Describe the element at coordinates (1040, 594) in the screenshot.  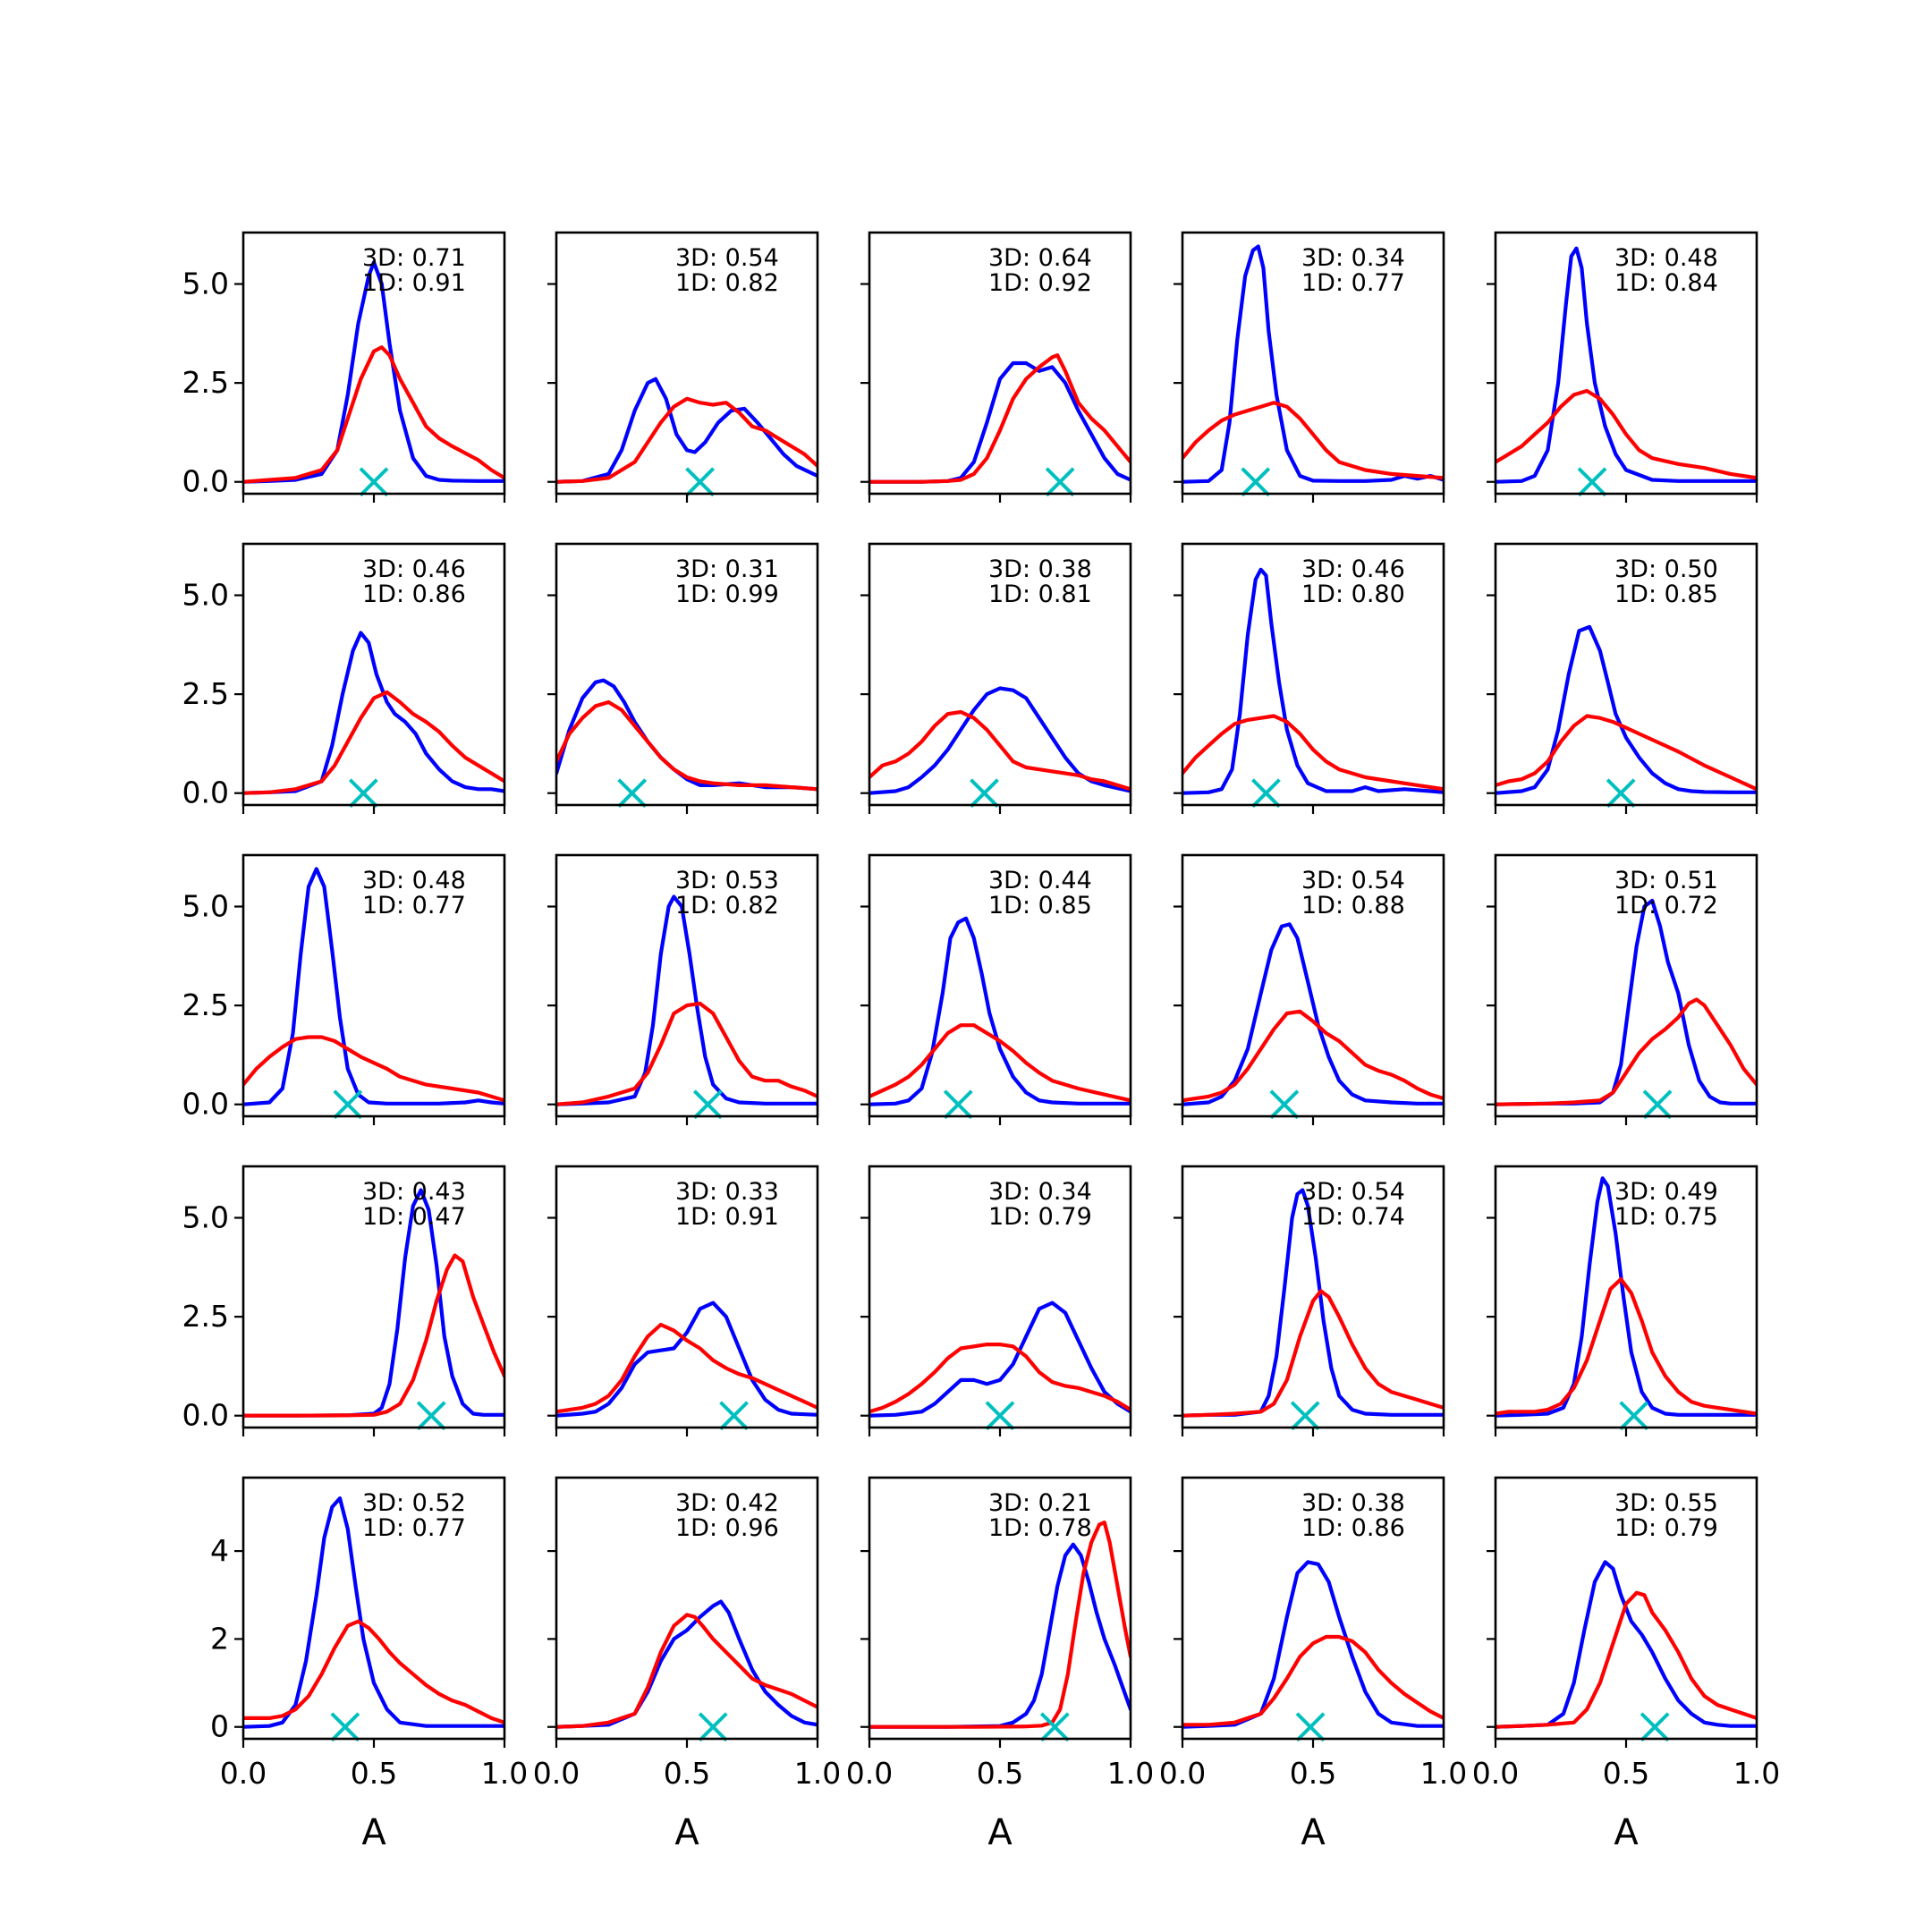
I see `annotation-1d: 1D: 0.81` at that location.